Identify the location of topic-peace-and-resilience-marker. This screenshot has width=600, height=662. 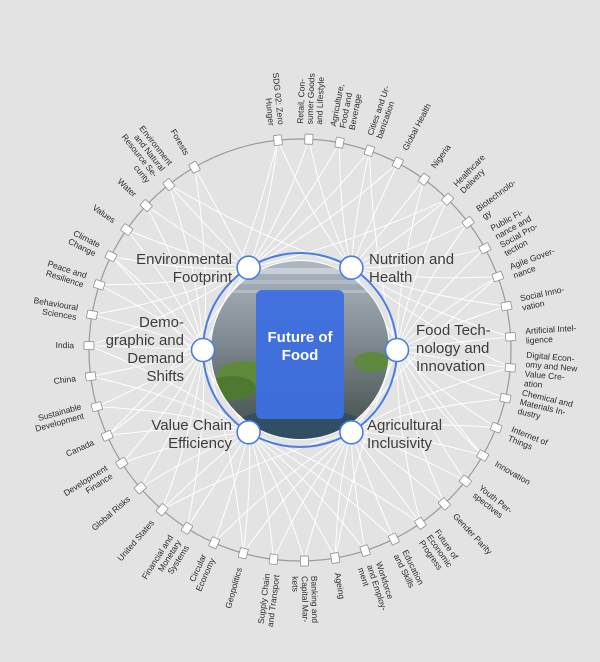
(99, 285).